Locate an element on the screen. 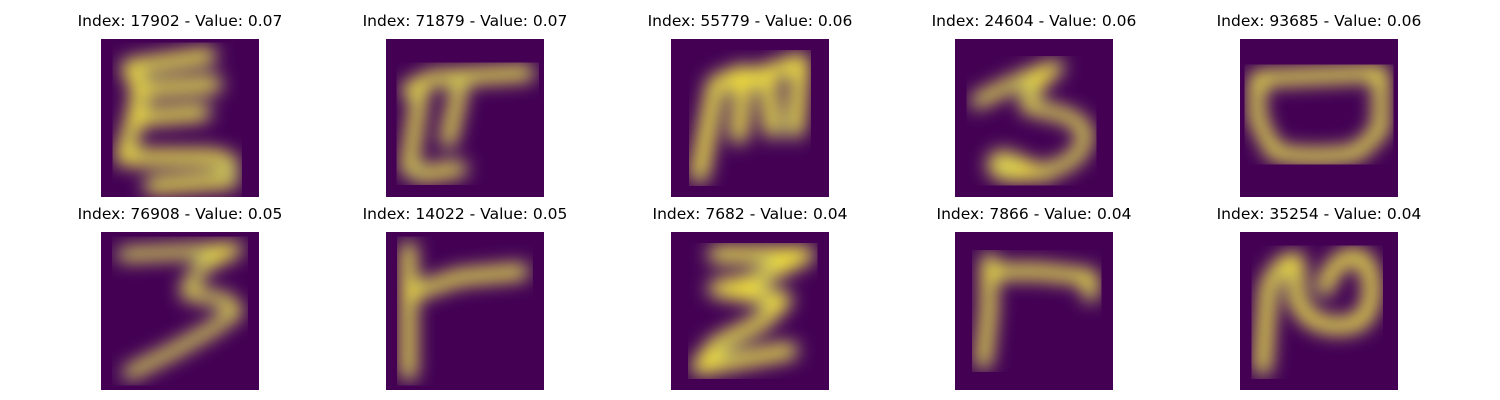 The width and height of the screenshot is (1500, 400). image-panel: Index: 55779 - Value: 0.06 is located at coordinates (750, 103).